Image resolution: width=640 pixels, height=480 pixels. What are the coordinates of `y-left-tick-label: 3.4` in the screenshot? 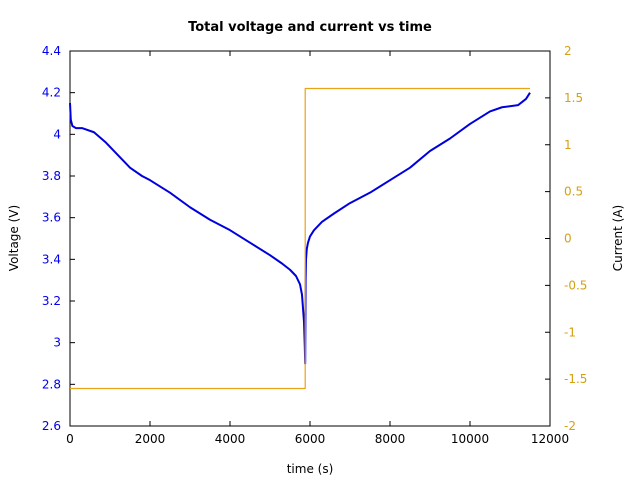 It's located at (51, 259).